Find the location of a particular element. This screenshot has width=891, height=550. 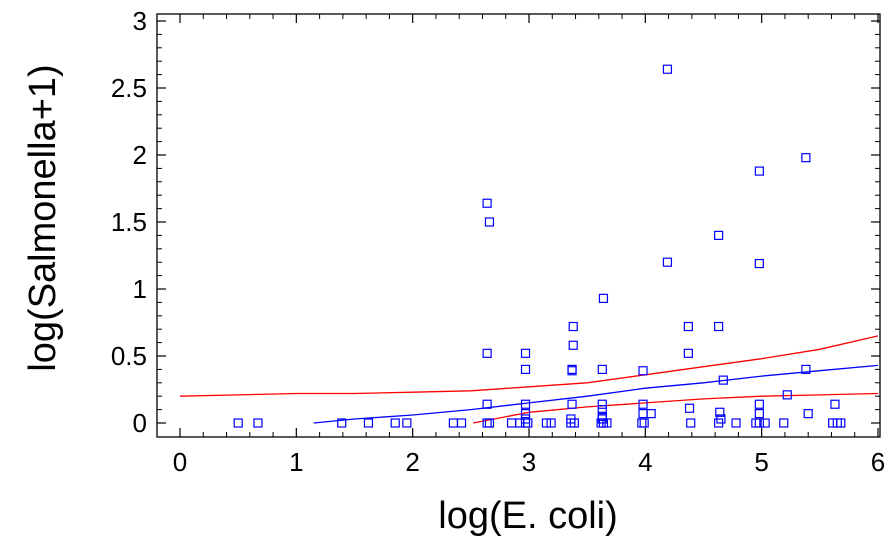

y-tick-label: 1 is located at coordinates (140, 289).